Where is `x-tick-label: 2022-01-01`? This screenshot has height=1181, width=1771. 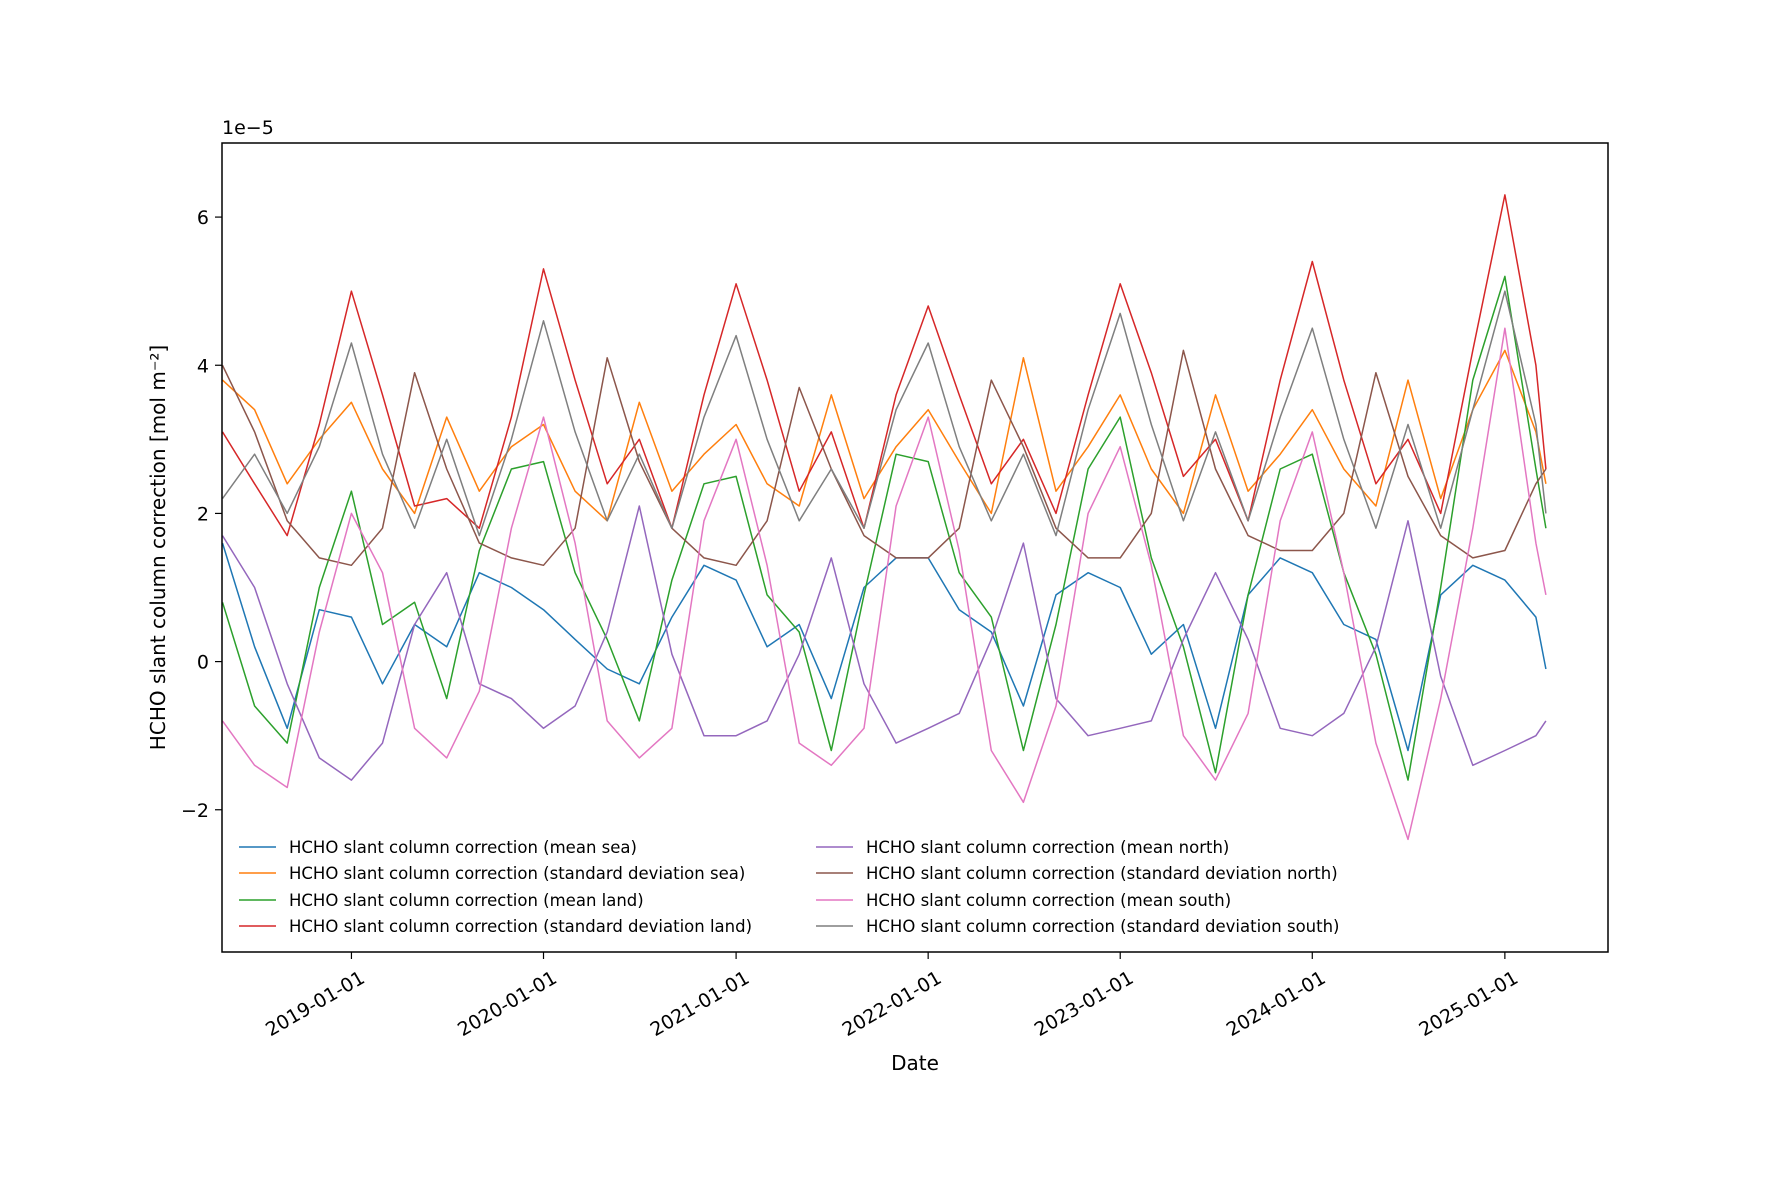 x-tick-label: 2022-01-01 is located at coordinates (892, 1004).